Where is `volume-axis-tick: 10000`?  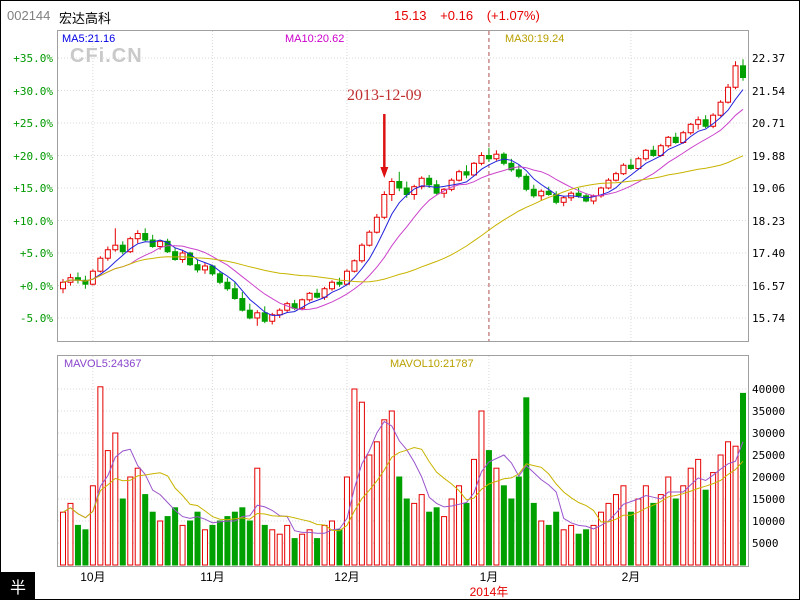 volume-axis-tick: 10000 is located at coordinates (769, 521).